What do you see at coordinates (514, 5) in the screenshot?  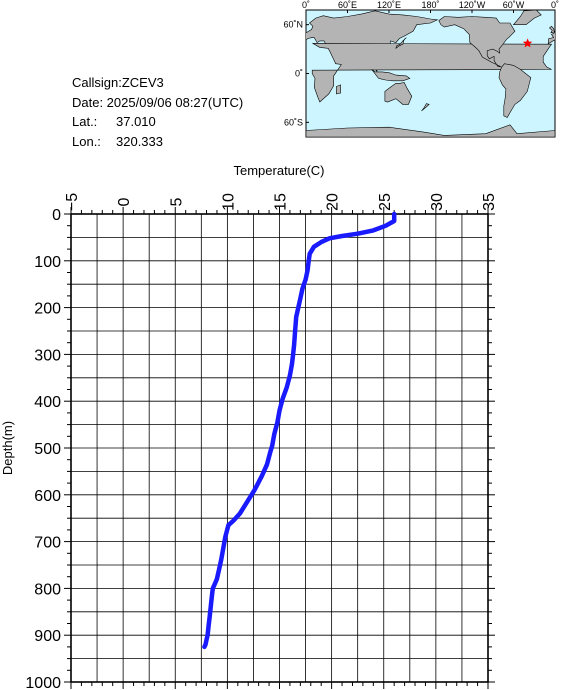 I see `map-lon-label: 60˚W` at bounding box center [514, 5].